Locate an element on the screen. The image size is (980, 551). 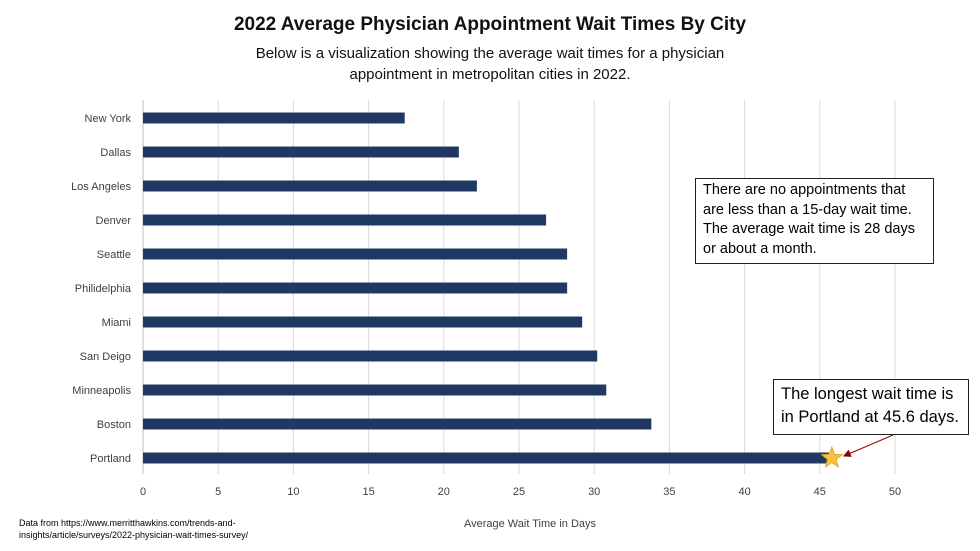
category-label: Denver is located at coordinates (114, 221).